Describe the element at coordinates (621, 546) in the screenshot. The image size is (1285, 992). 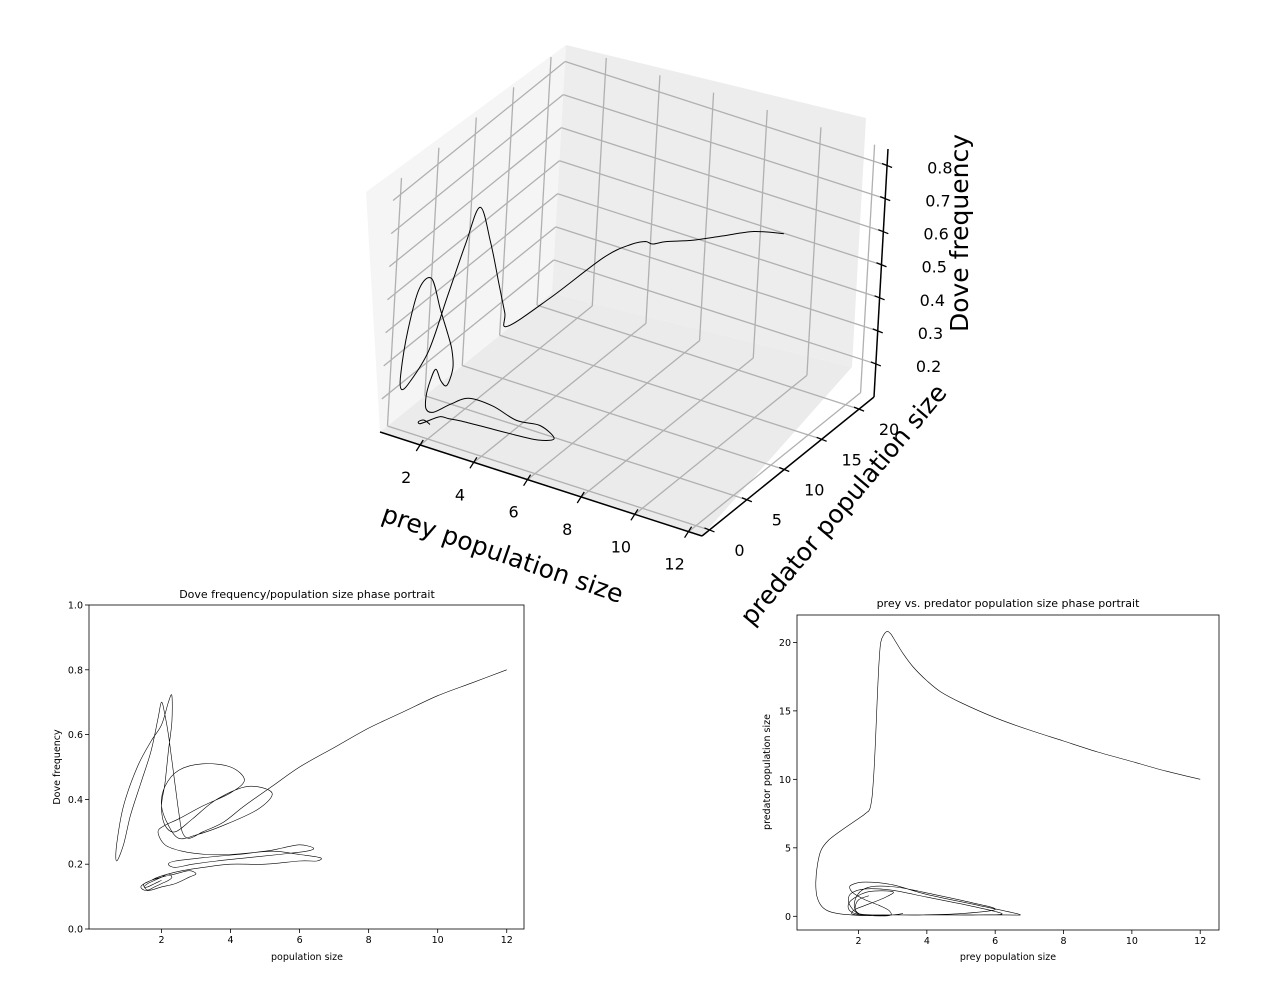
I see `x-tick-label-3d: 10` at that location.